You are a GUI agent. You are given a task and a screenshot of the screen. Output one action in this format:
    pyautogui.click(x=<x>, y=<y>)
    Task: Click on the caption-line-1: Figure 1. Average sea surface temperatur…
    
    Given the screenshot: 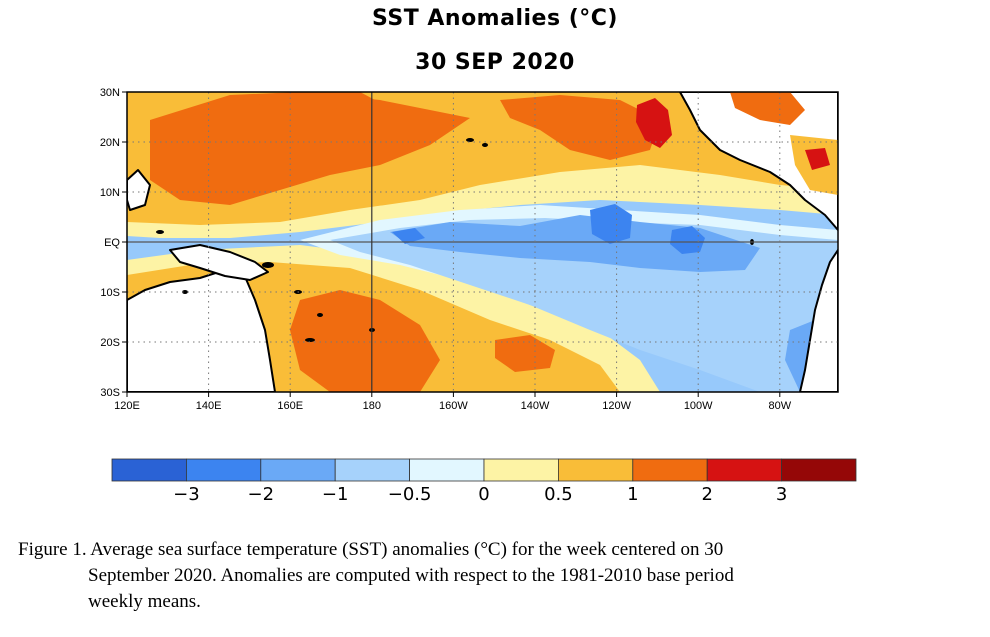 What is the action you would take?
    pyautogui.click(x=371, y=549)
    